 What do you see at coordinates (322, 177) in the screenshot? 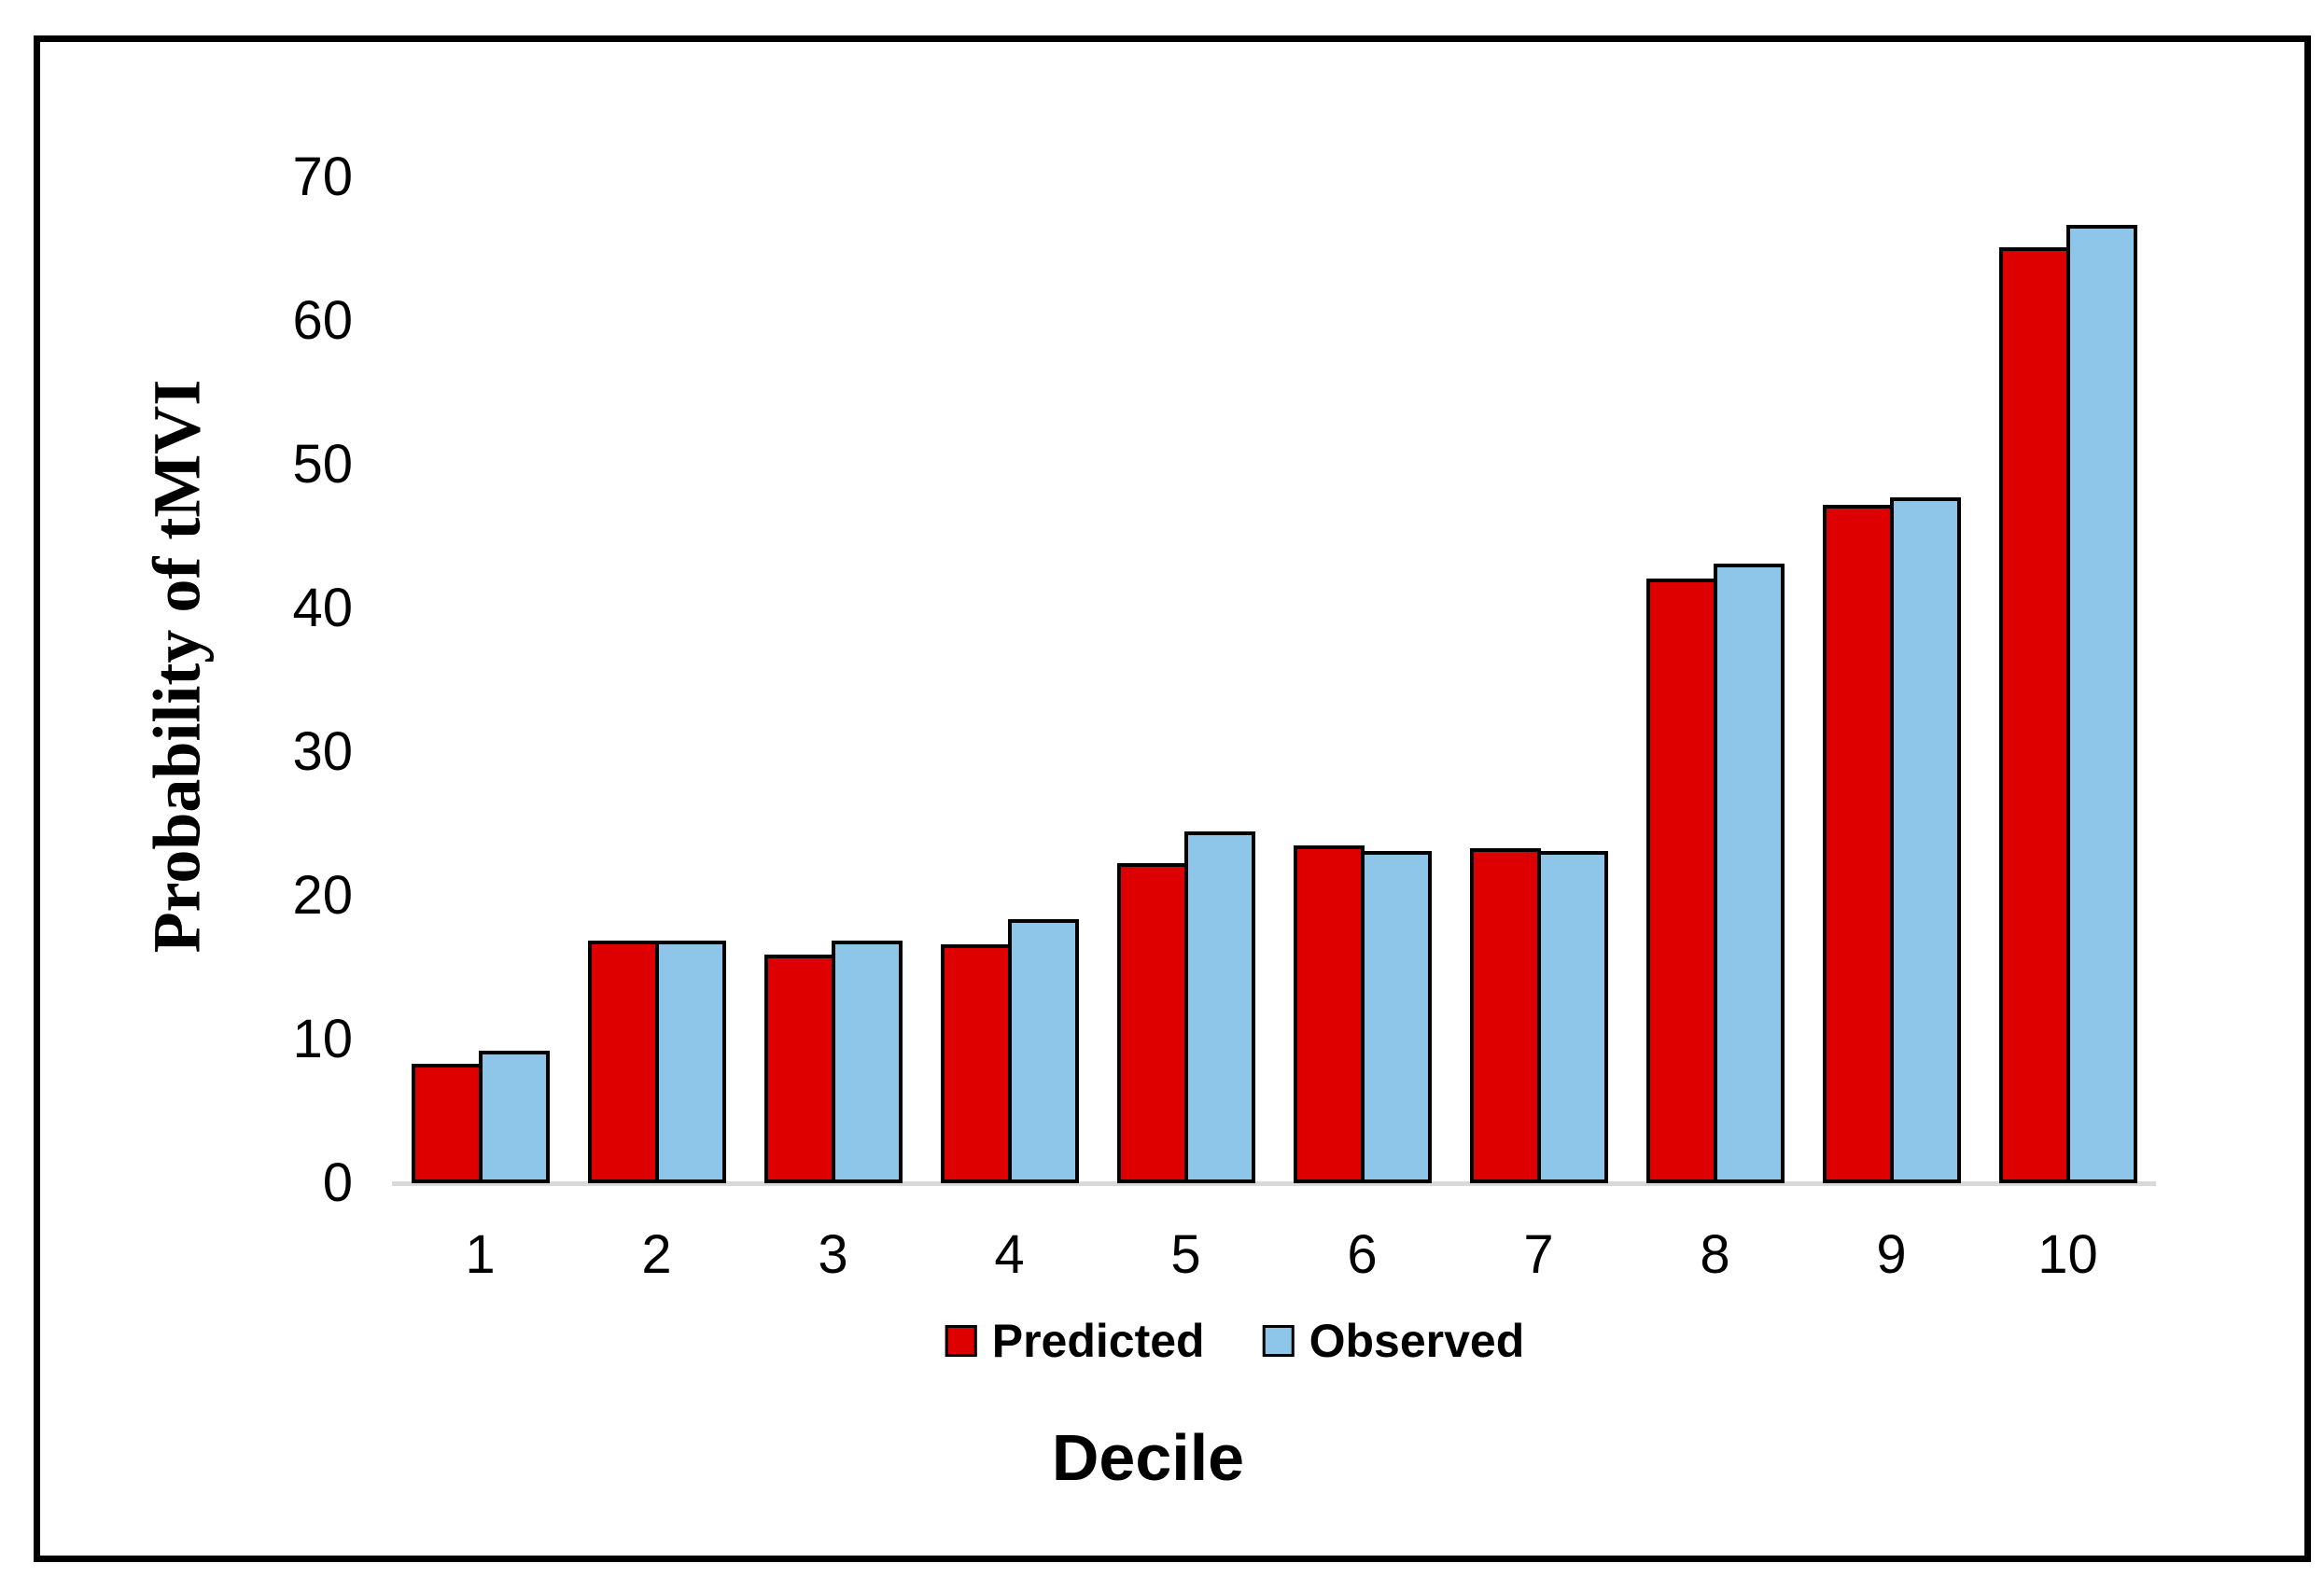
I see `y-tick-70: 70` at bounding box center [322, 177].